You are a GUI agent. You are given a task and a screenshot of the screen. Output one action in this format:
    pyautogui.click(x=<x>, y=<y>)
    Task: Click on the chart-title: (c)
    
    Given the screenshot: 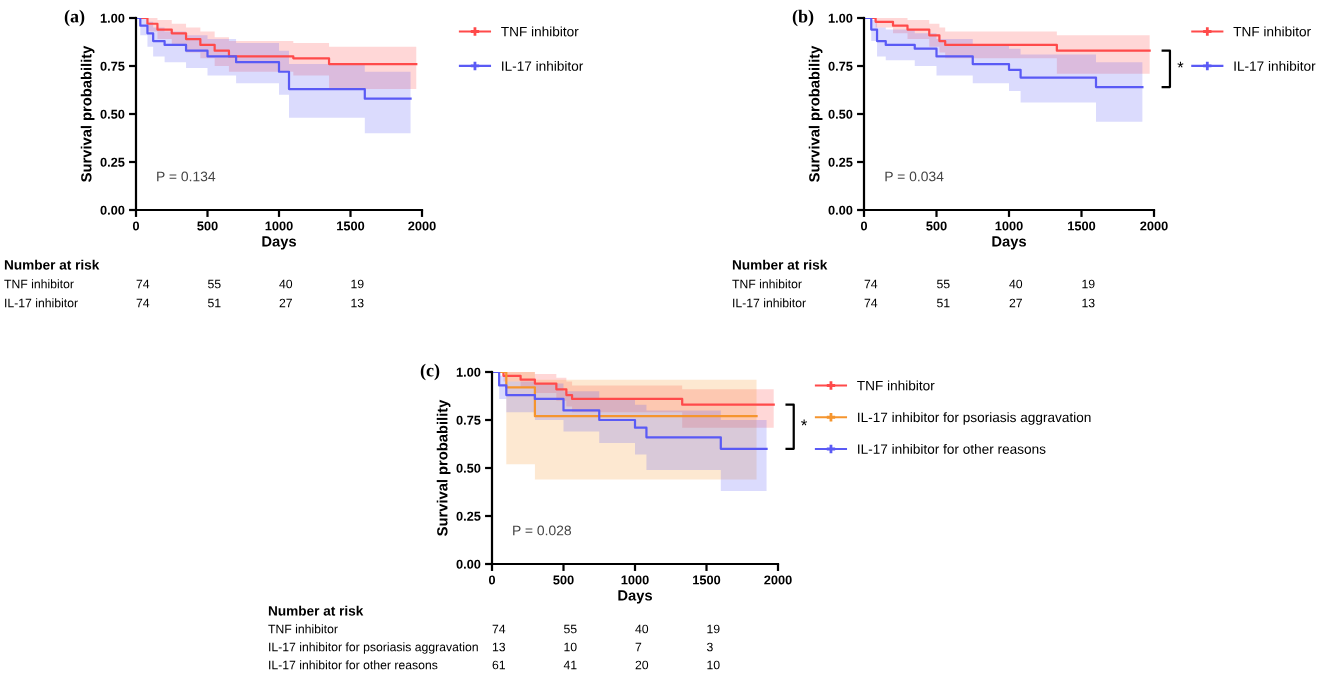 What is the action you would take?
    pyautogui.click(x=430, y=372)
    